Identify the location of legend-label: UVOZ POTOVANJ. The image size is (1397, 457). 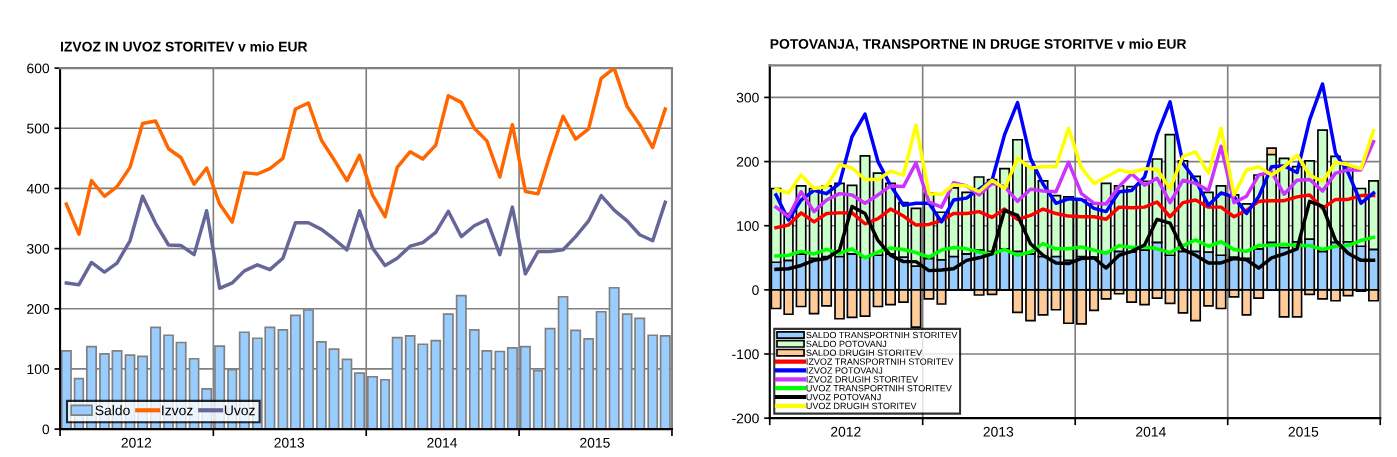
(843, 397).